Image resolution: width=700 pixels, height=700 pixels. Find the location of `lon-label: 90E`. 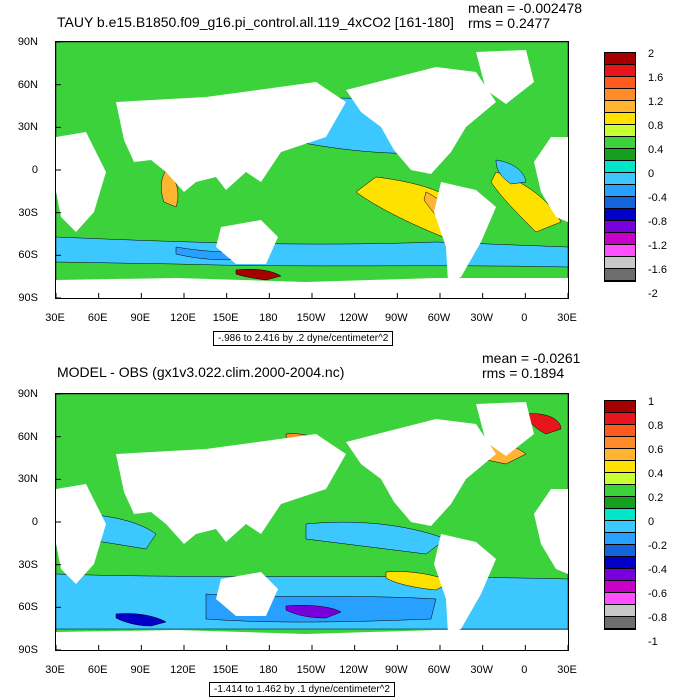

lon-label: 90E is located at coordinates (140, 318).